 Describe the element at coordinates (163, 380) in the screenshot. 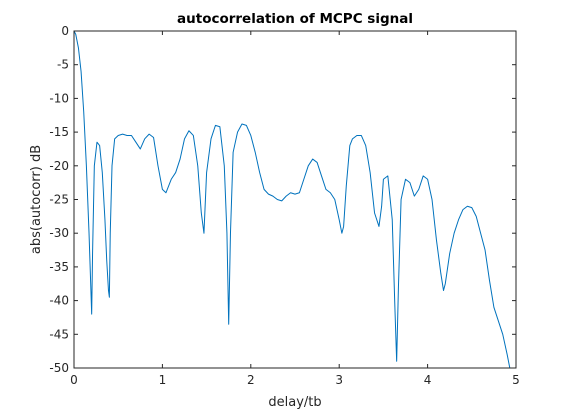

I see `x-tick-label: 1` at that location.